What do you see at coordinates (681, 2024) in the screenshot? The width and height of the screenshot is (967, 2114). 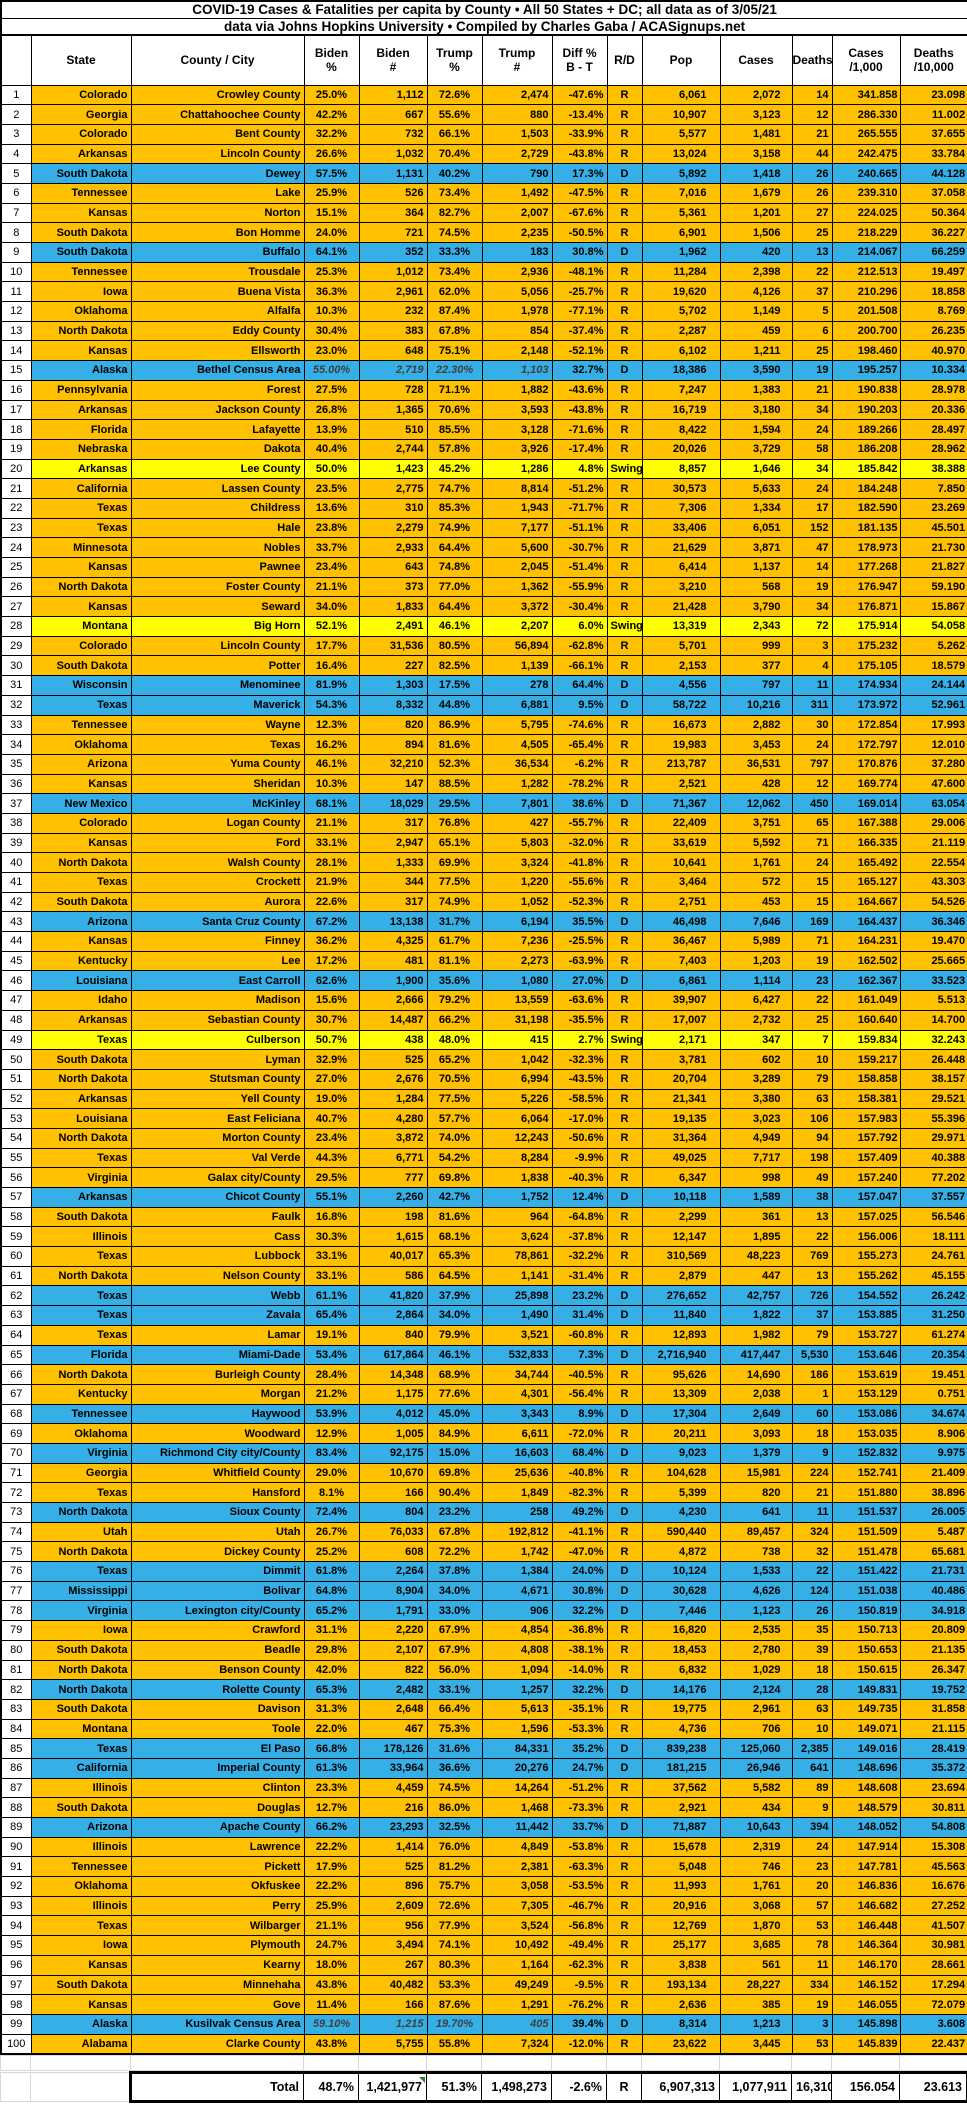 I see `population-cell: 8,314` at bounding box center [681, 2024].